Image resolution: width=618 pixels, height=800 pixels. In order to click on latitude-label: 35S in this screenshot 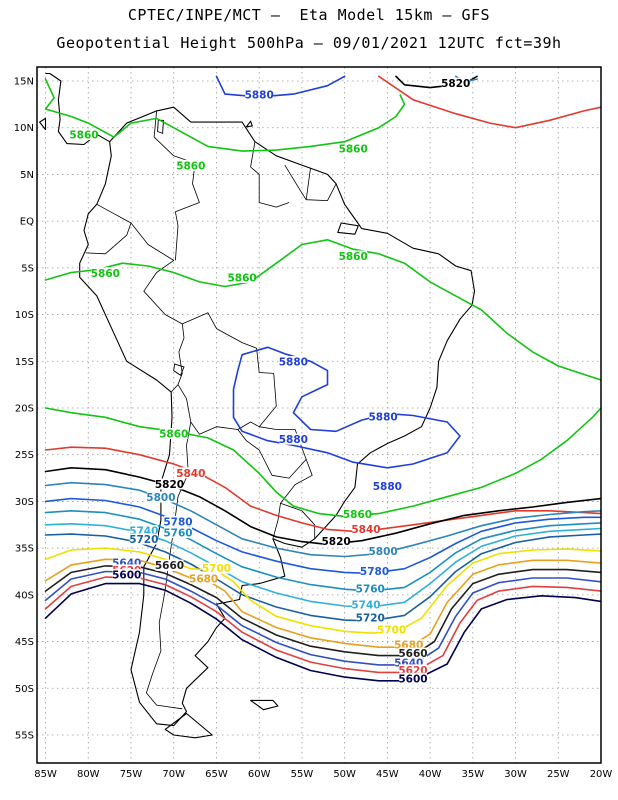, I will do `click(24, 549)`.